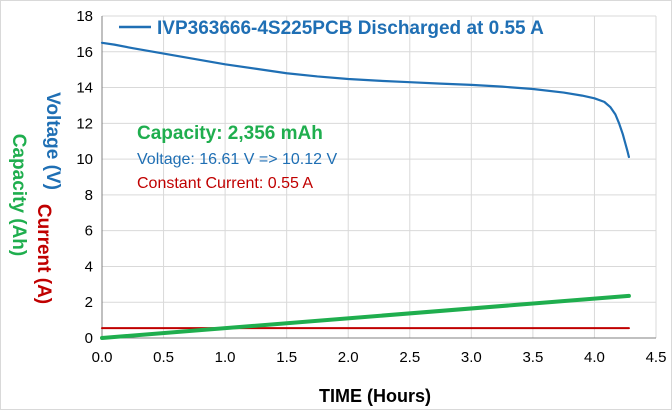 This screenshot has width=672, height=411. I want to click on x-tick-label: 3.5, so click(532, 357).